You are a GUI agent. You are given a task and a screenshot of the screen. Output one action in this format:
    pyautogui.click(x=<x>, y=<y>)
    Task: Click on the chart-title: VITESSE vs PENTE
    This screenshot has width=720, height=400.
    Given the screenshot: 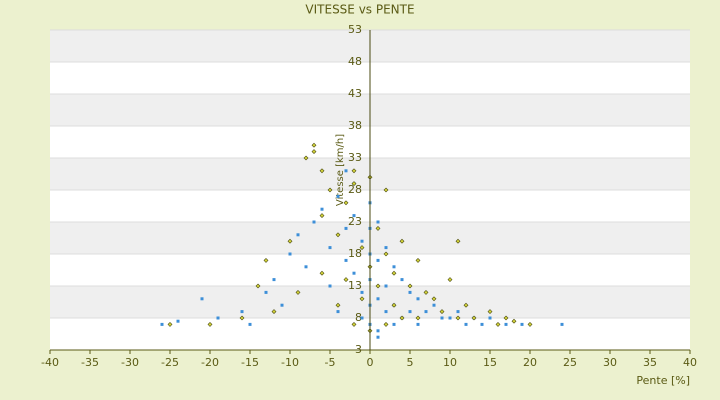 What is the action you would take?
    pyautogui.click(x=359, y=10)
    